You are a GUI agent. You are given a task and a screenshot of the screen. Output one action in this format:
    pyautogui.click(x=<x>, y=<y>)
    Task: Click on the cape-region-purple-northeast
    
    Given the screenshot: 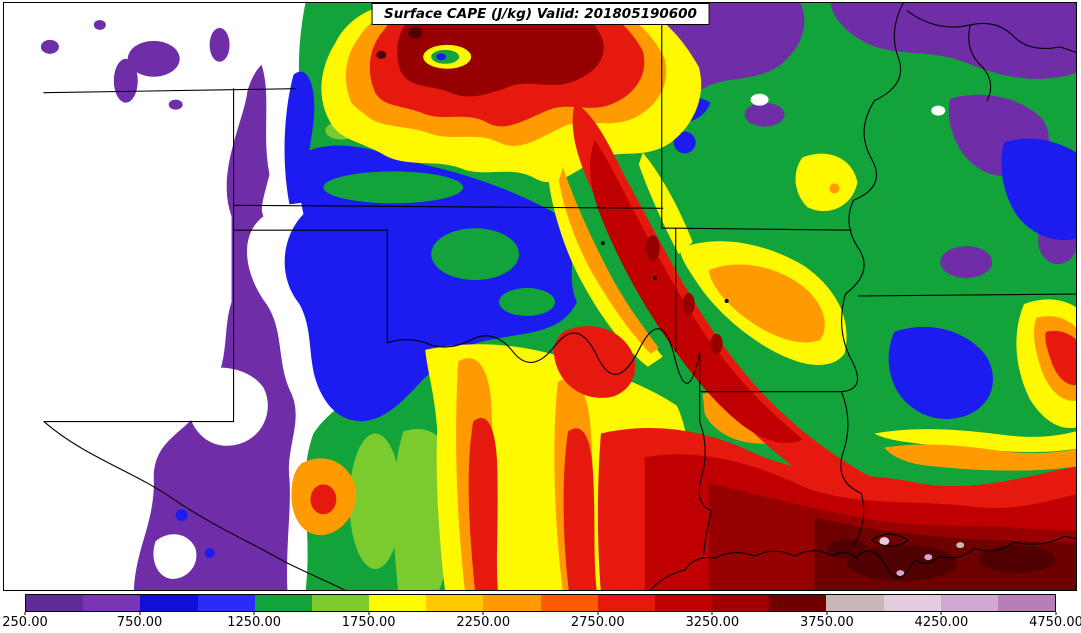 What is the action you would take?
    pyautogui.click(x=953, y=41)
    